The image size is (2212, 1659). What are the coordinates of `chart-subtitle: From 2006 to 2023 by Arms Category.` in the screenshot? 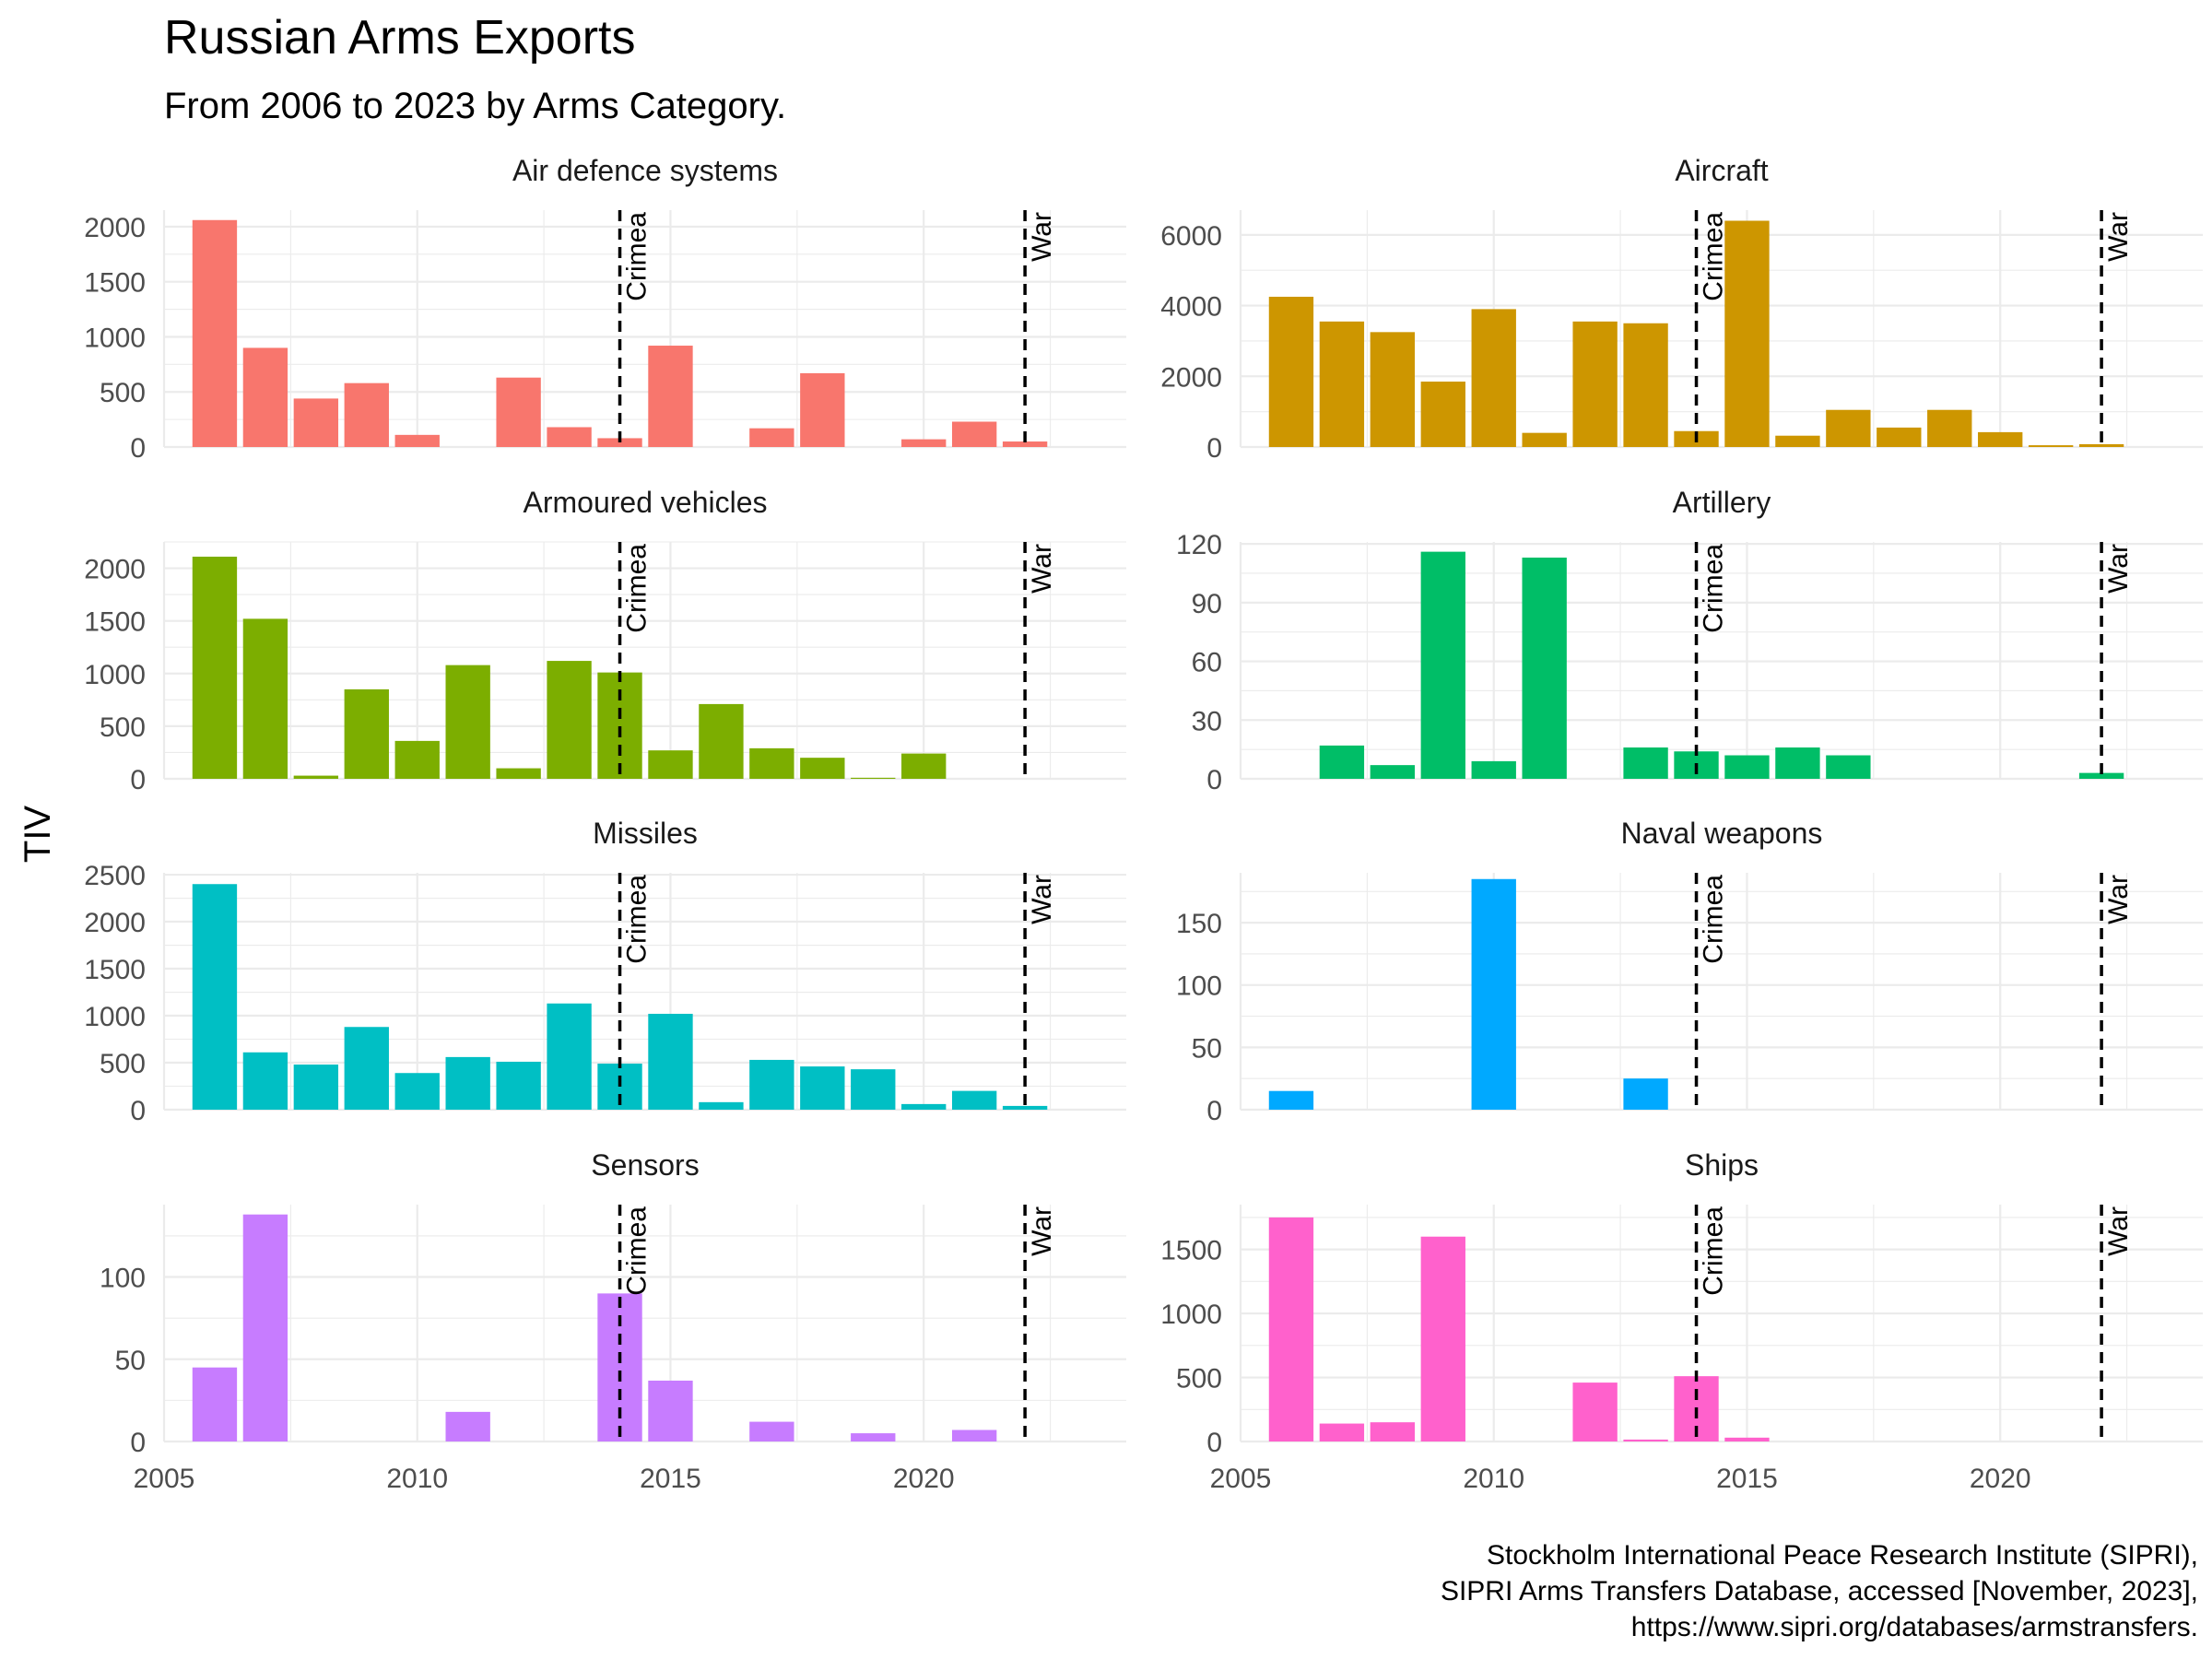 It's located at (475, 106).